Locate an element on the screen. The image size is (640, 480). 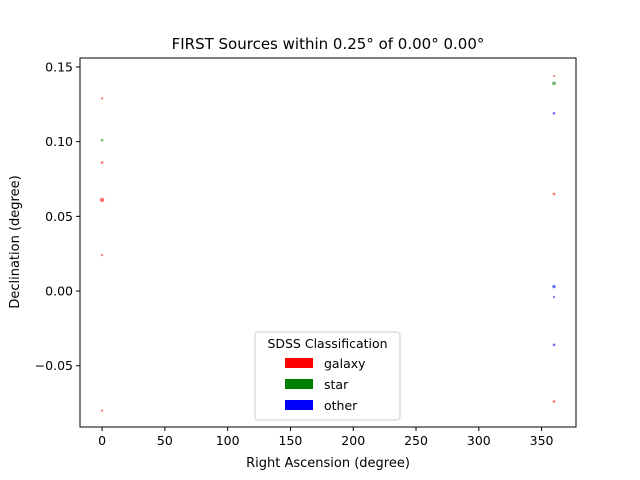
legend-label-other: other is located at coordinates (341, 405).